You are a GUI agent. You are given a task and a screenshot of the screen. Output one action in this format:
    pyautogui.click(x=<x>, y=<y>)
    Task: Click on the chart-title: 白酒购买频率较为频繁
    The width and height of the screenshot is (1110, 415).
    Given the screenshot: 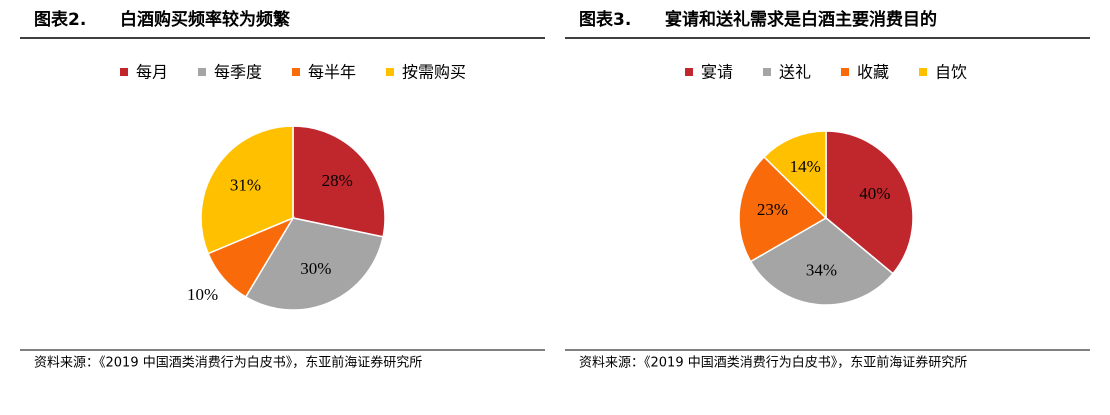 What is the action you would take?
    pyautogui.click(x=205, y=19)
    